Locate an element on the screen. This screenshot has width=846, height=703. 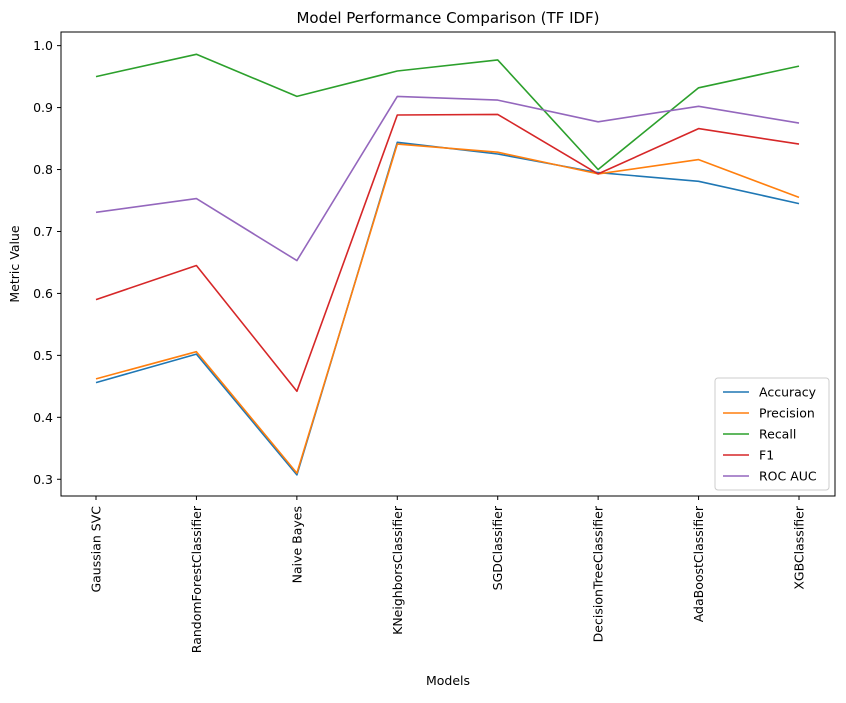
series-line-recall is located at coordinates (447, 112).